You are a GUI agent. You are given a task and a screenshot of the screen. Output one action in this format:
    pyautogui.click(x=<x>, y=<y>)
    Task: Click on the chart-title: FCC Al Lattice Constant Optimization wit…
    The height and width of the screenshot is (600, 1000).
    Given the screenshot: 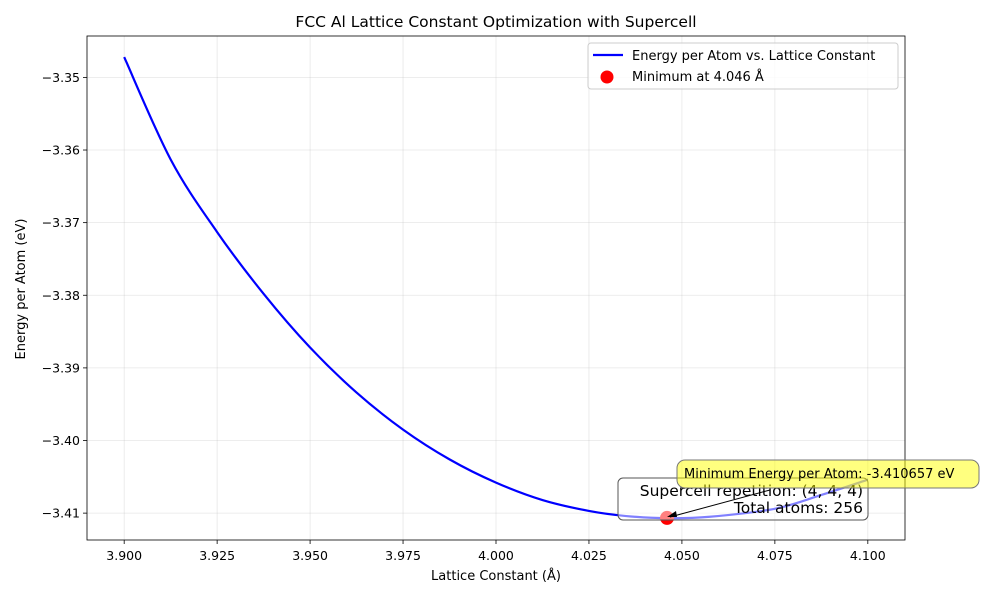 What is the action you would take?
    pyautogui.click(x=495, y=22)
    